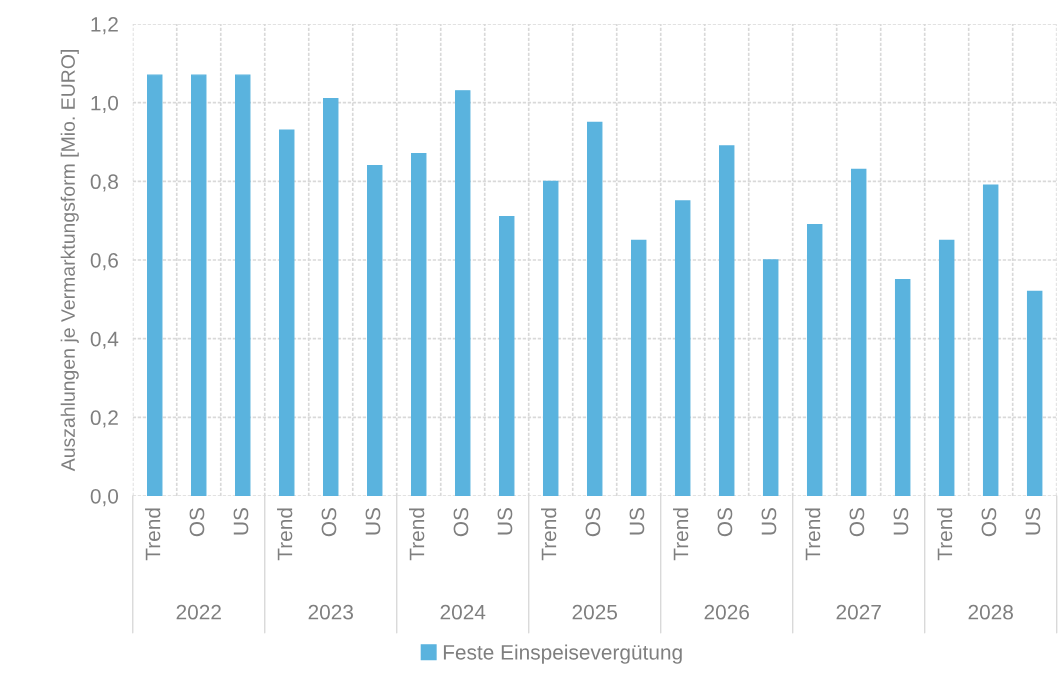 This screenshot has width=1062, height=686. Describe the element at coordinates (858, 612) in the screenshot. I see `text: 2027` at that location.